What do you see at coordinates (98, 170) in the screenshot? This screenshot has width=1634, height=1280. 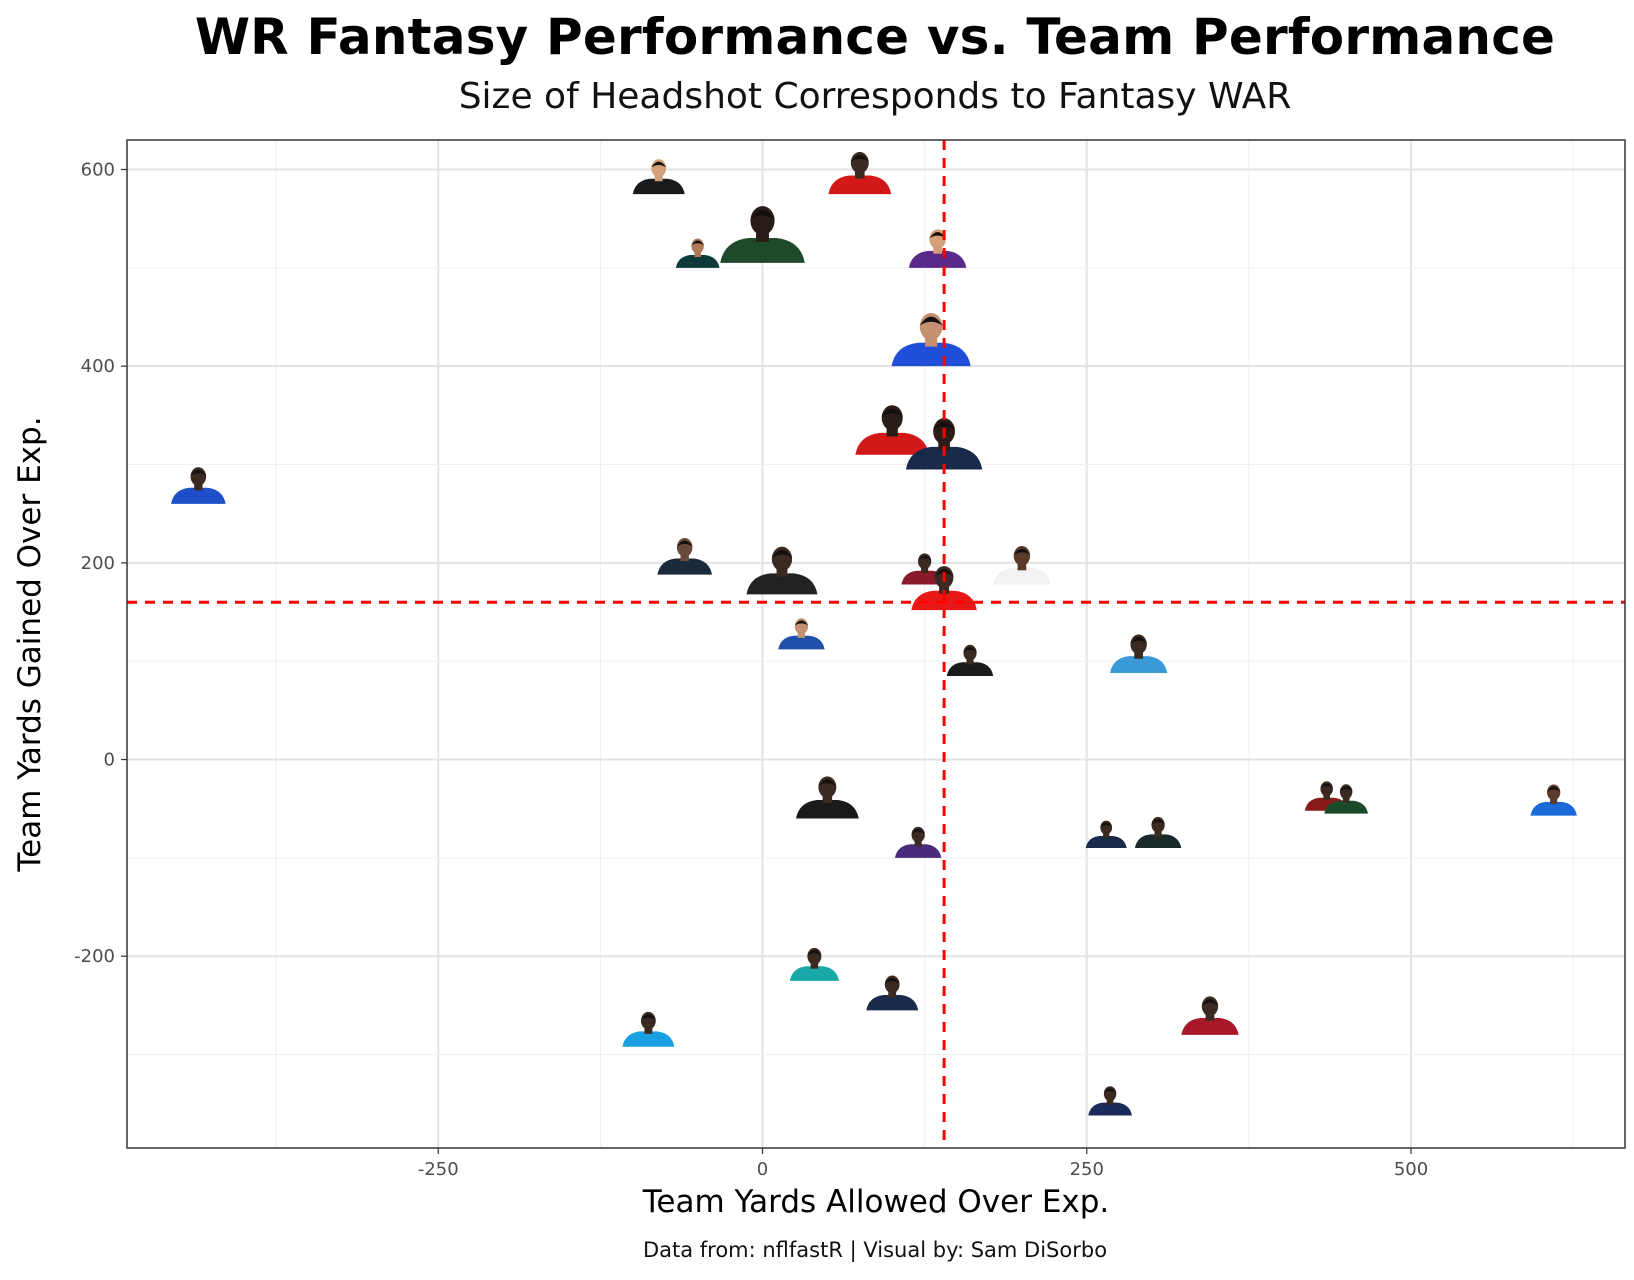 I see `y-tick-label: 600` at bounding box center [98, 170].